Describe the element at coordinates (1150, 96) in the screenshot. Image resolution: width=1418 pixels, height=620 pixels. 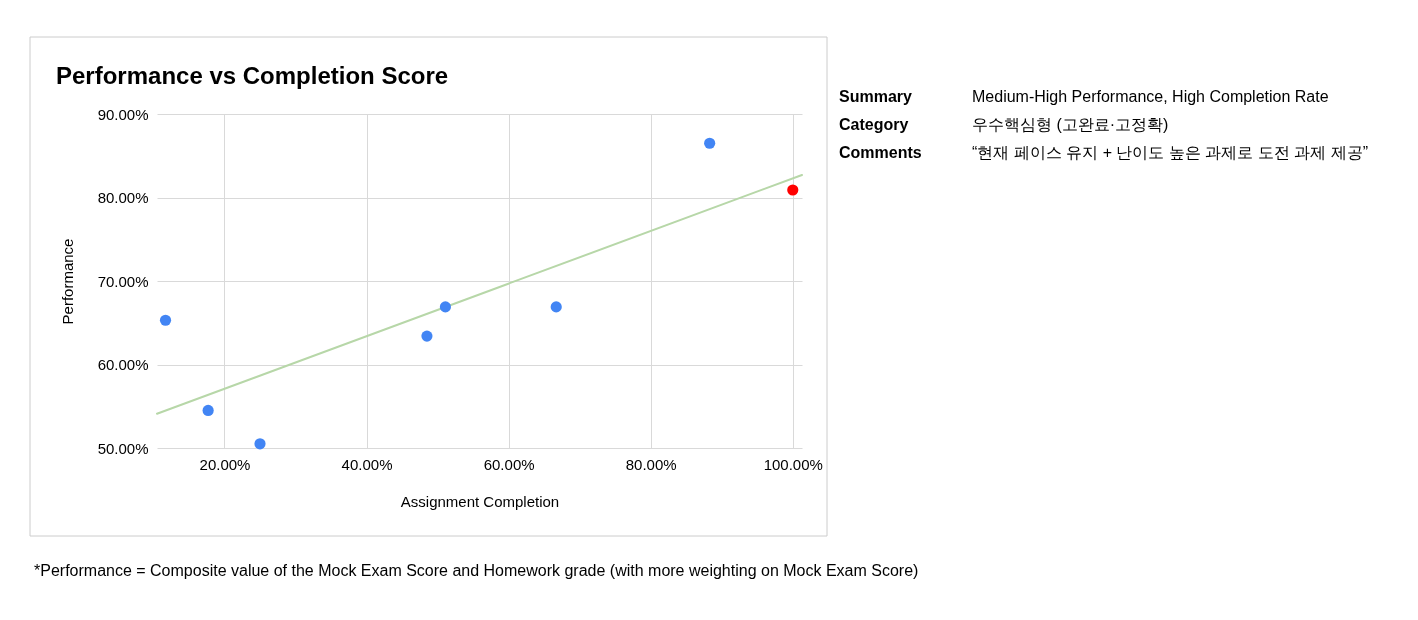
I see `text: Medium-High Performance, High Completion Rate` at that location.